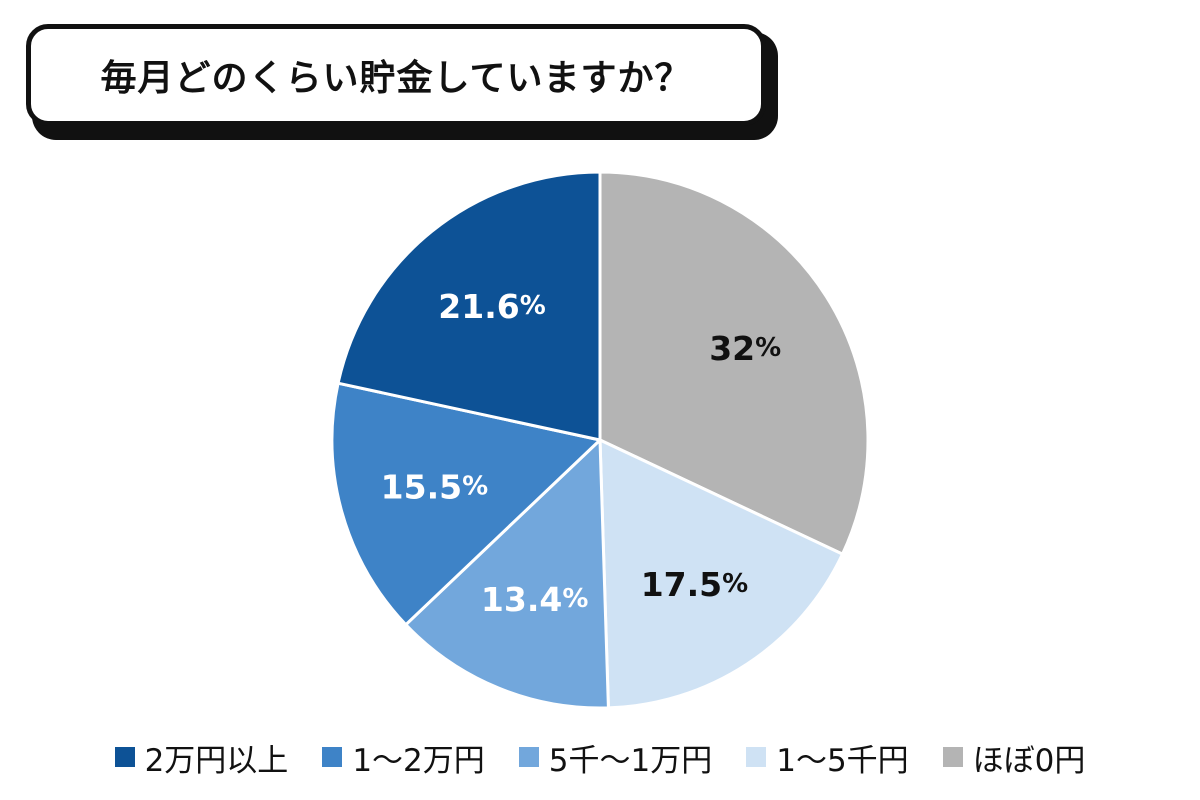  I want to click on legend-label: 1〜2万円, so click(418, 760).